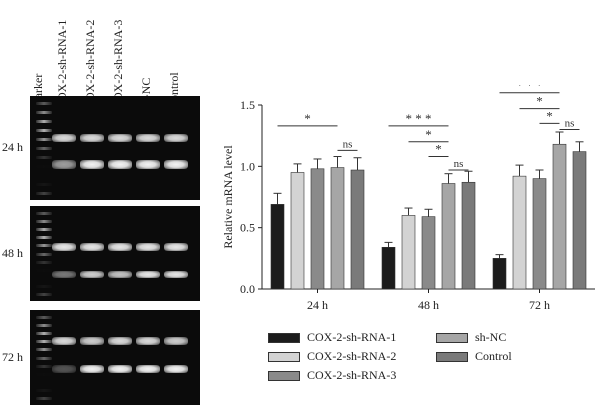  Describe the element at coordinates (493, 356) in the screenshot. I see `legend-label: Control` at that location.